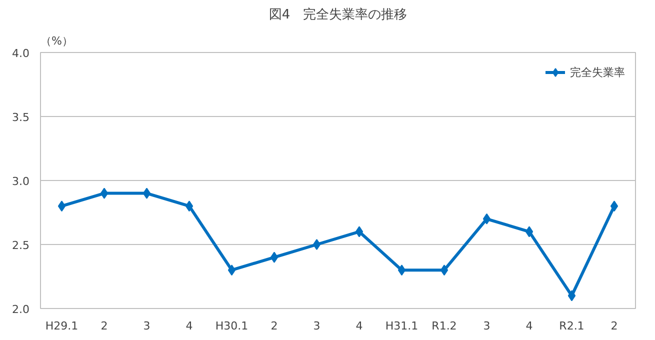 The width and height of the screenshot is (655, 340). Describe the element at coordinates (21, 53) in the screenshot. I see `y-tick-label: 4.0` at that location.